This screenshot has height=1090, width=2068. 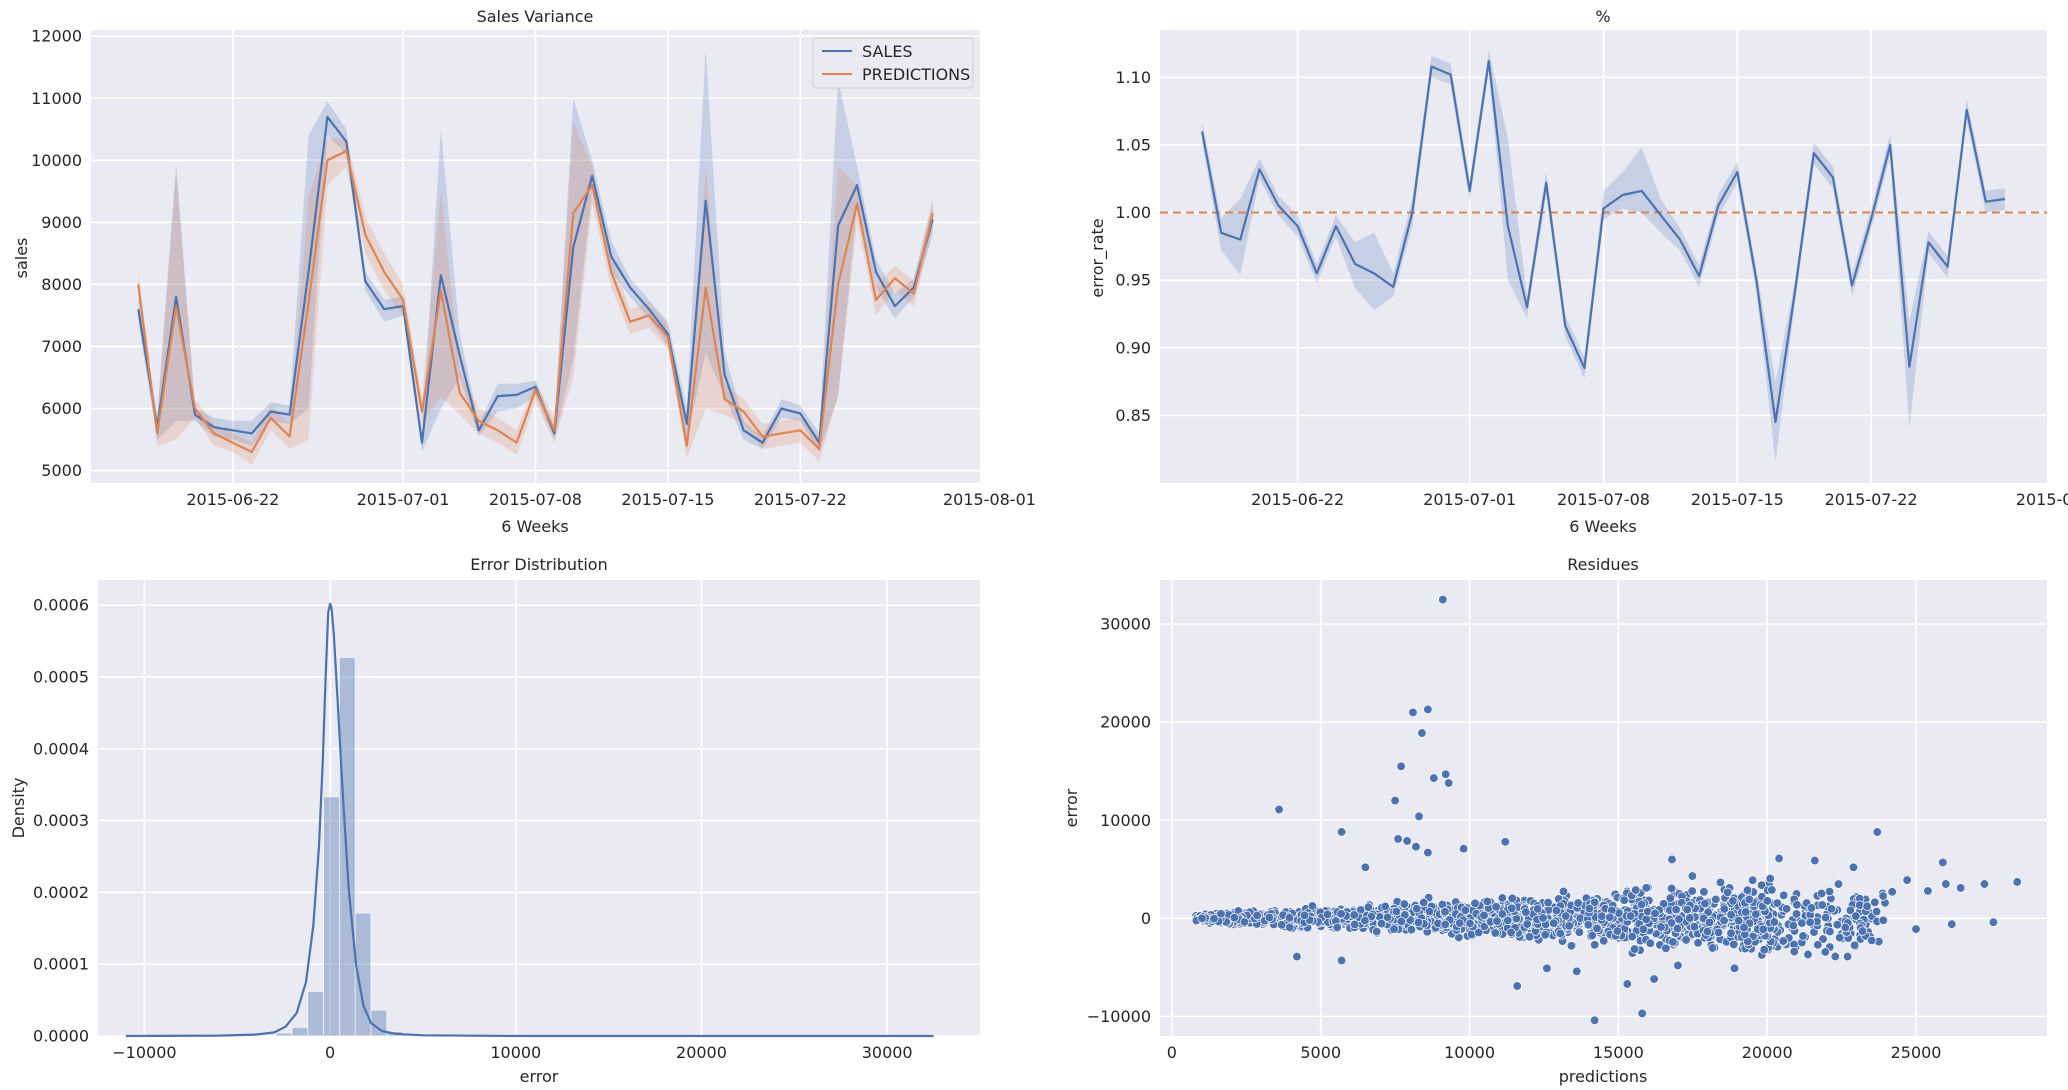 What do you see at coordinates (535, 301) in the screenshot?
I see `series-line-predictions` at bounding box center [535, 301].